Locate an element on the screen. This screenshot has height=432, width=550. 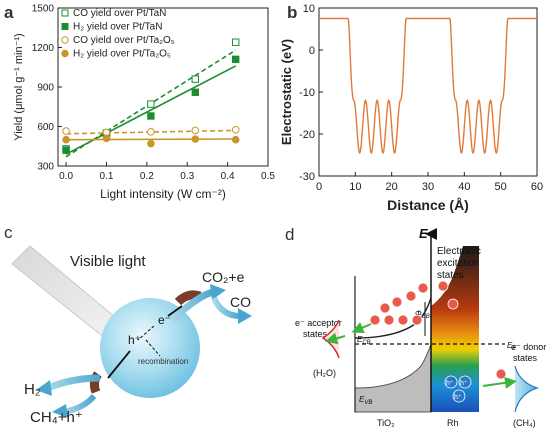
x-tick-label: 60 is located at coordinates (537, 187).